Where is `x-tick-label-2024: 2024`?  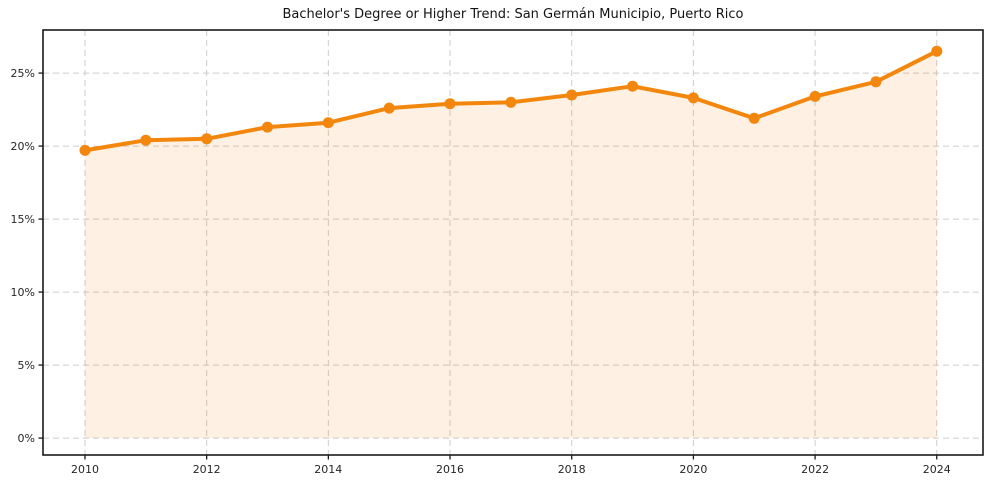 x-tick-label-2024: 2024 is located at coordinates (937, 469).